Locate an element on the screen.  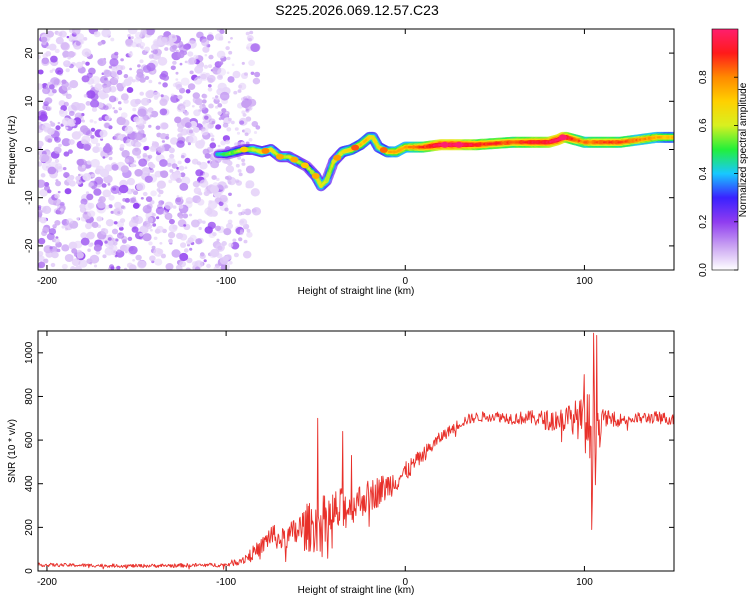
x-tick-label: -100 is located at coordinates (226, 582).